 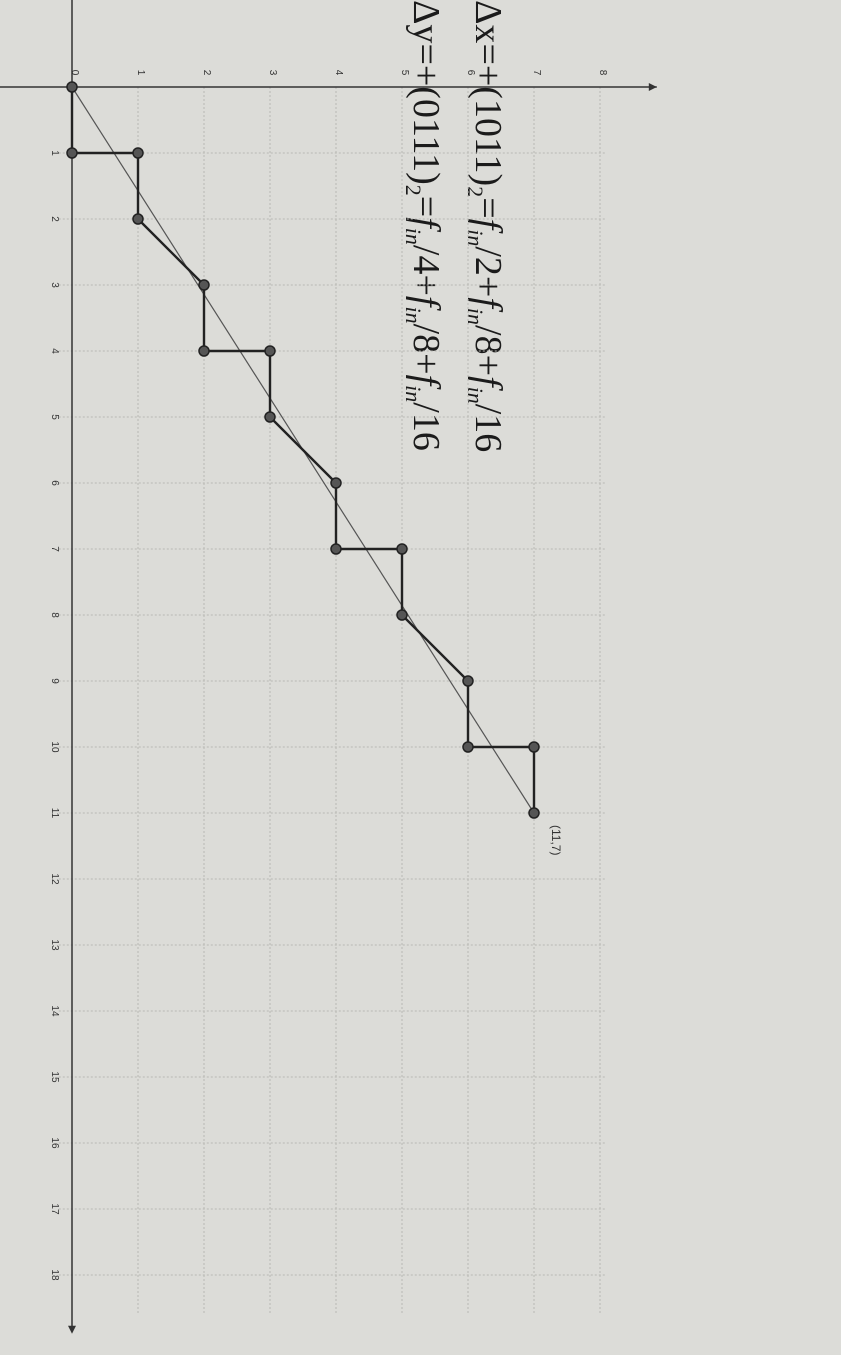 What do you see at coordinates (652, 87) in the screenshot?
I see `y-axis-arrow` at bounding box center [652, 87].